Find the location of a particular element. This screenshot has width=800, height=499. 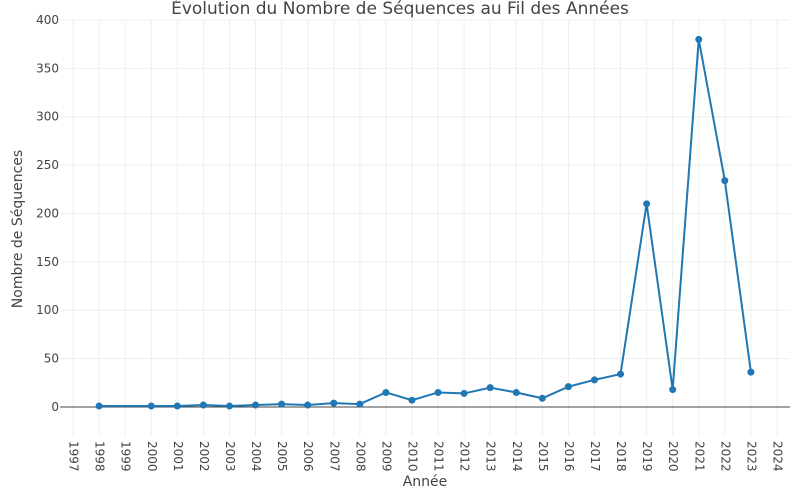

x-tick-label: 2023 is located at coordinates (751, 456).